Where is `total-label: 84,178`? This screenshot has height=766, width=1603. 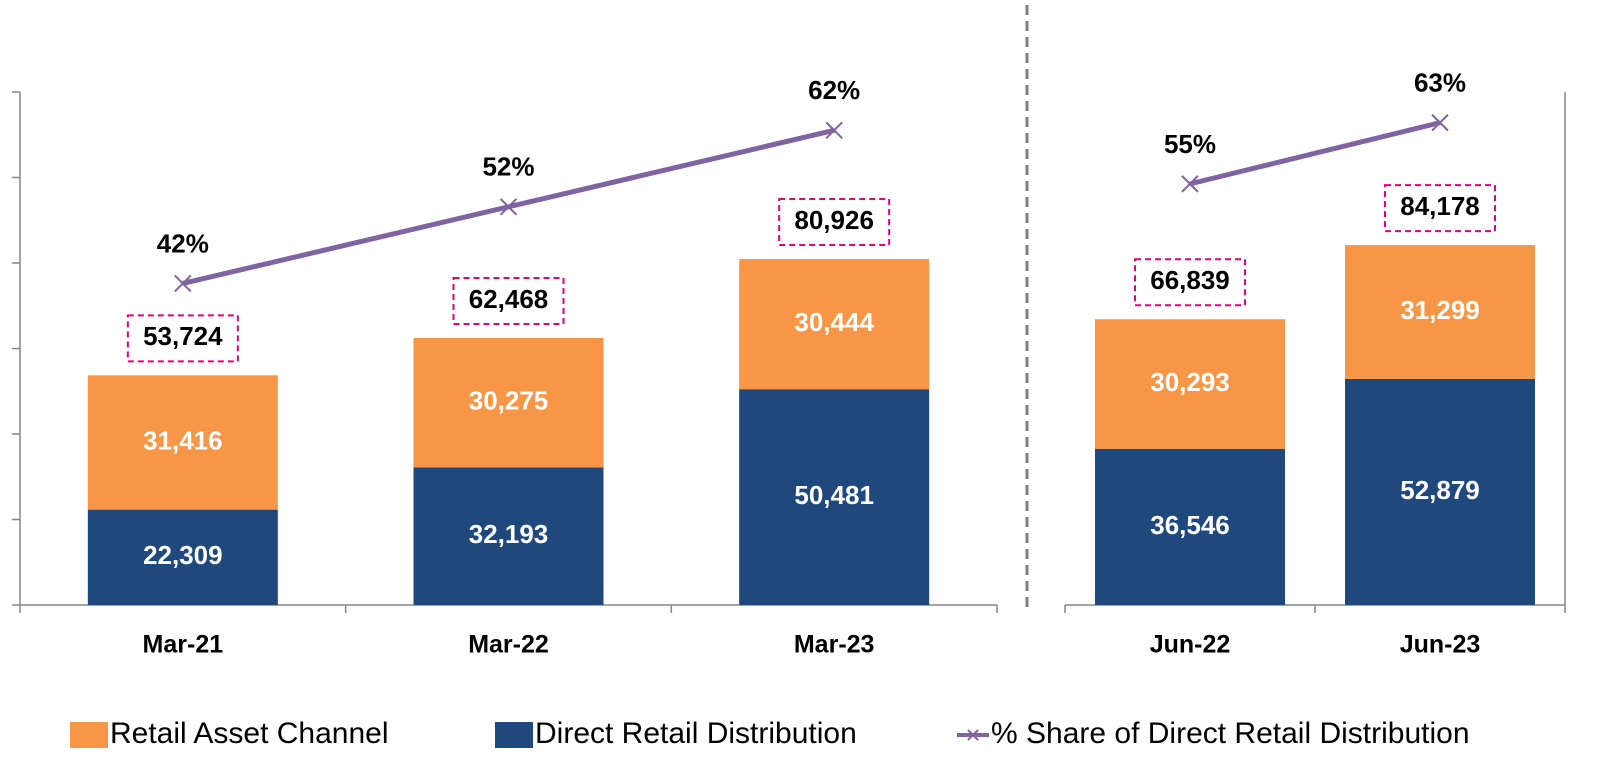 total-label: 84,178 is located at coordinates (1440, 206).